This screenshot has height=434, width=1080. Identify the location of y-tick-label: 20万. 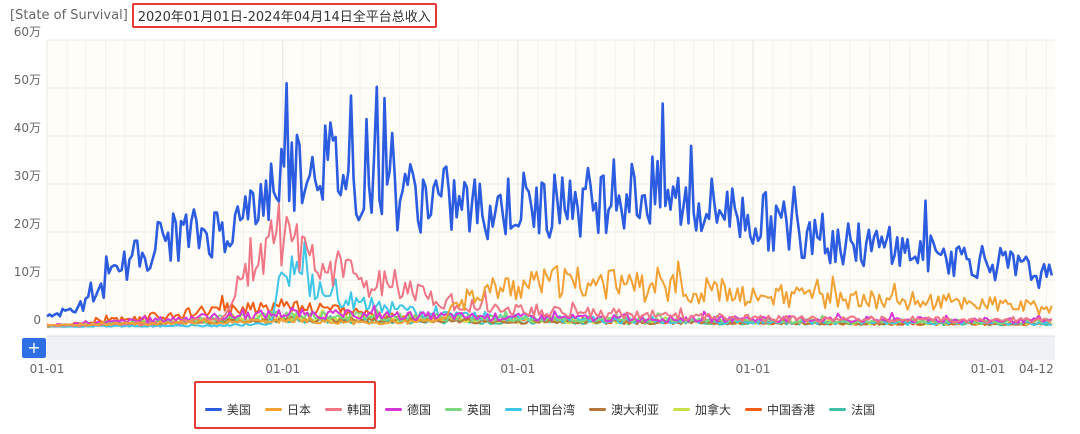
(27, 224).